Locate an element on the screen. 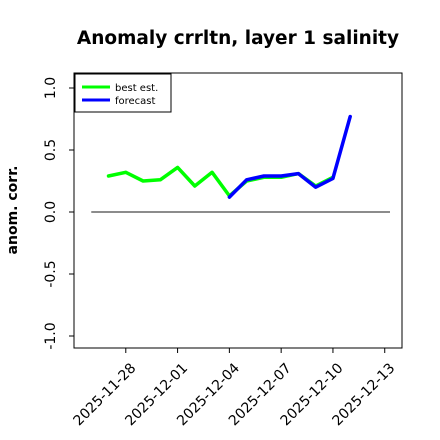  chart-title: Anomaly crrltn, layer 1 salinity is located at coordinates (238, 38).